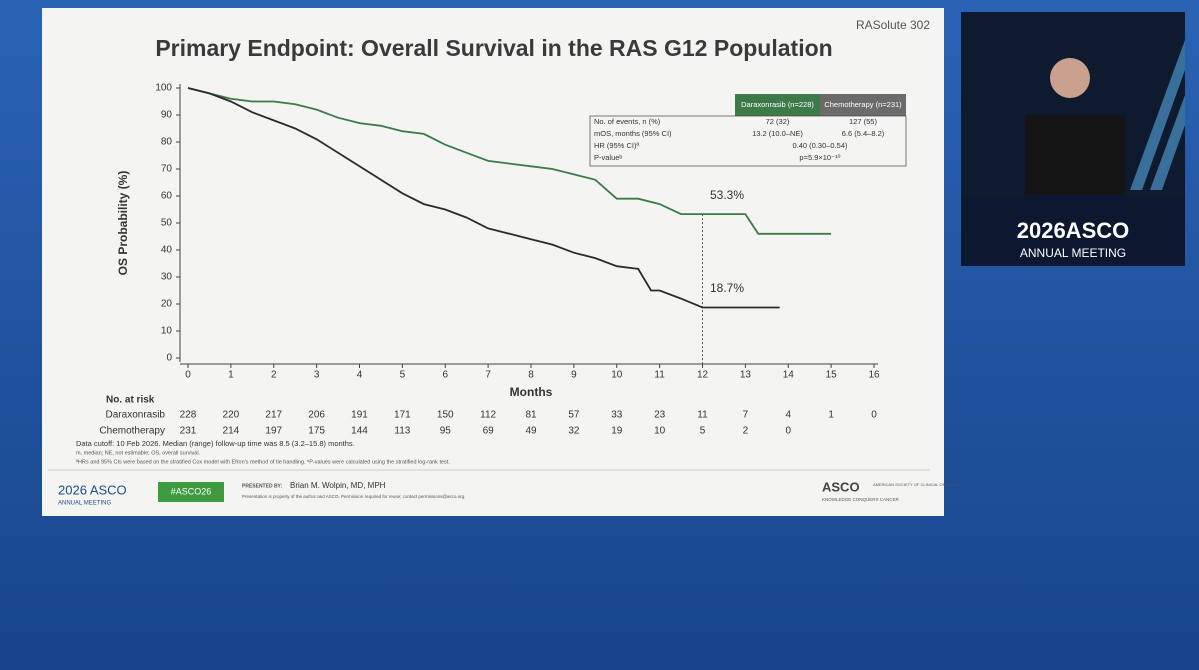 The height and width of the screenshot is (670, 1199). I want to click on risk-value: 69, so click(489, 431).